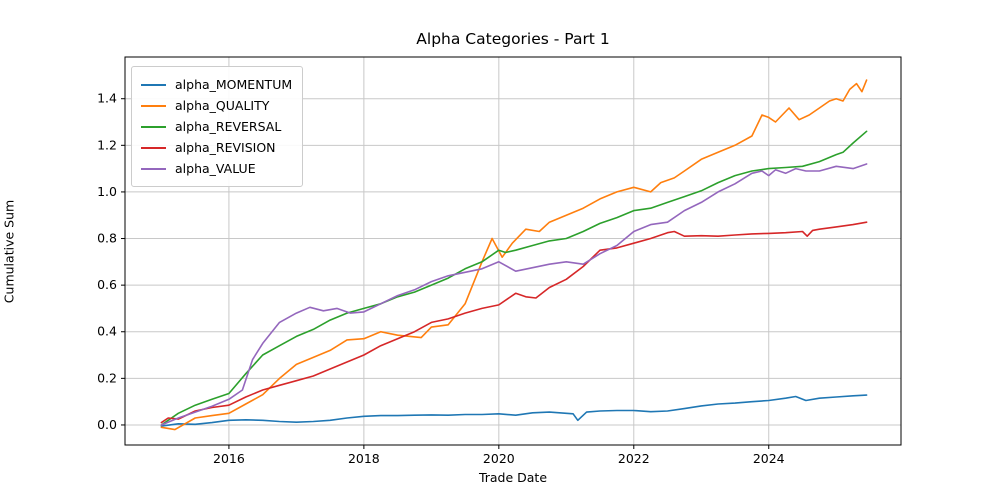 The width and height of the screenshot is (1000, 500). I want to click on x-tick-label: 2022, so click(634, 458).